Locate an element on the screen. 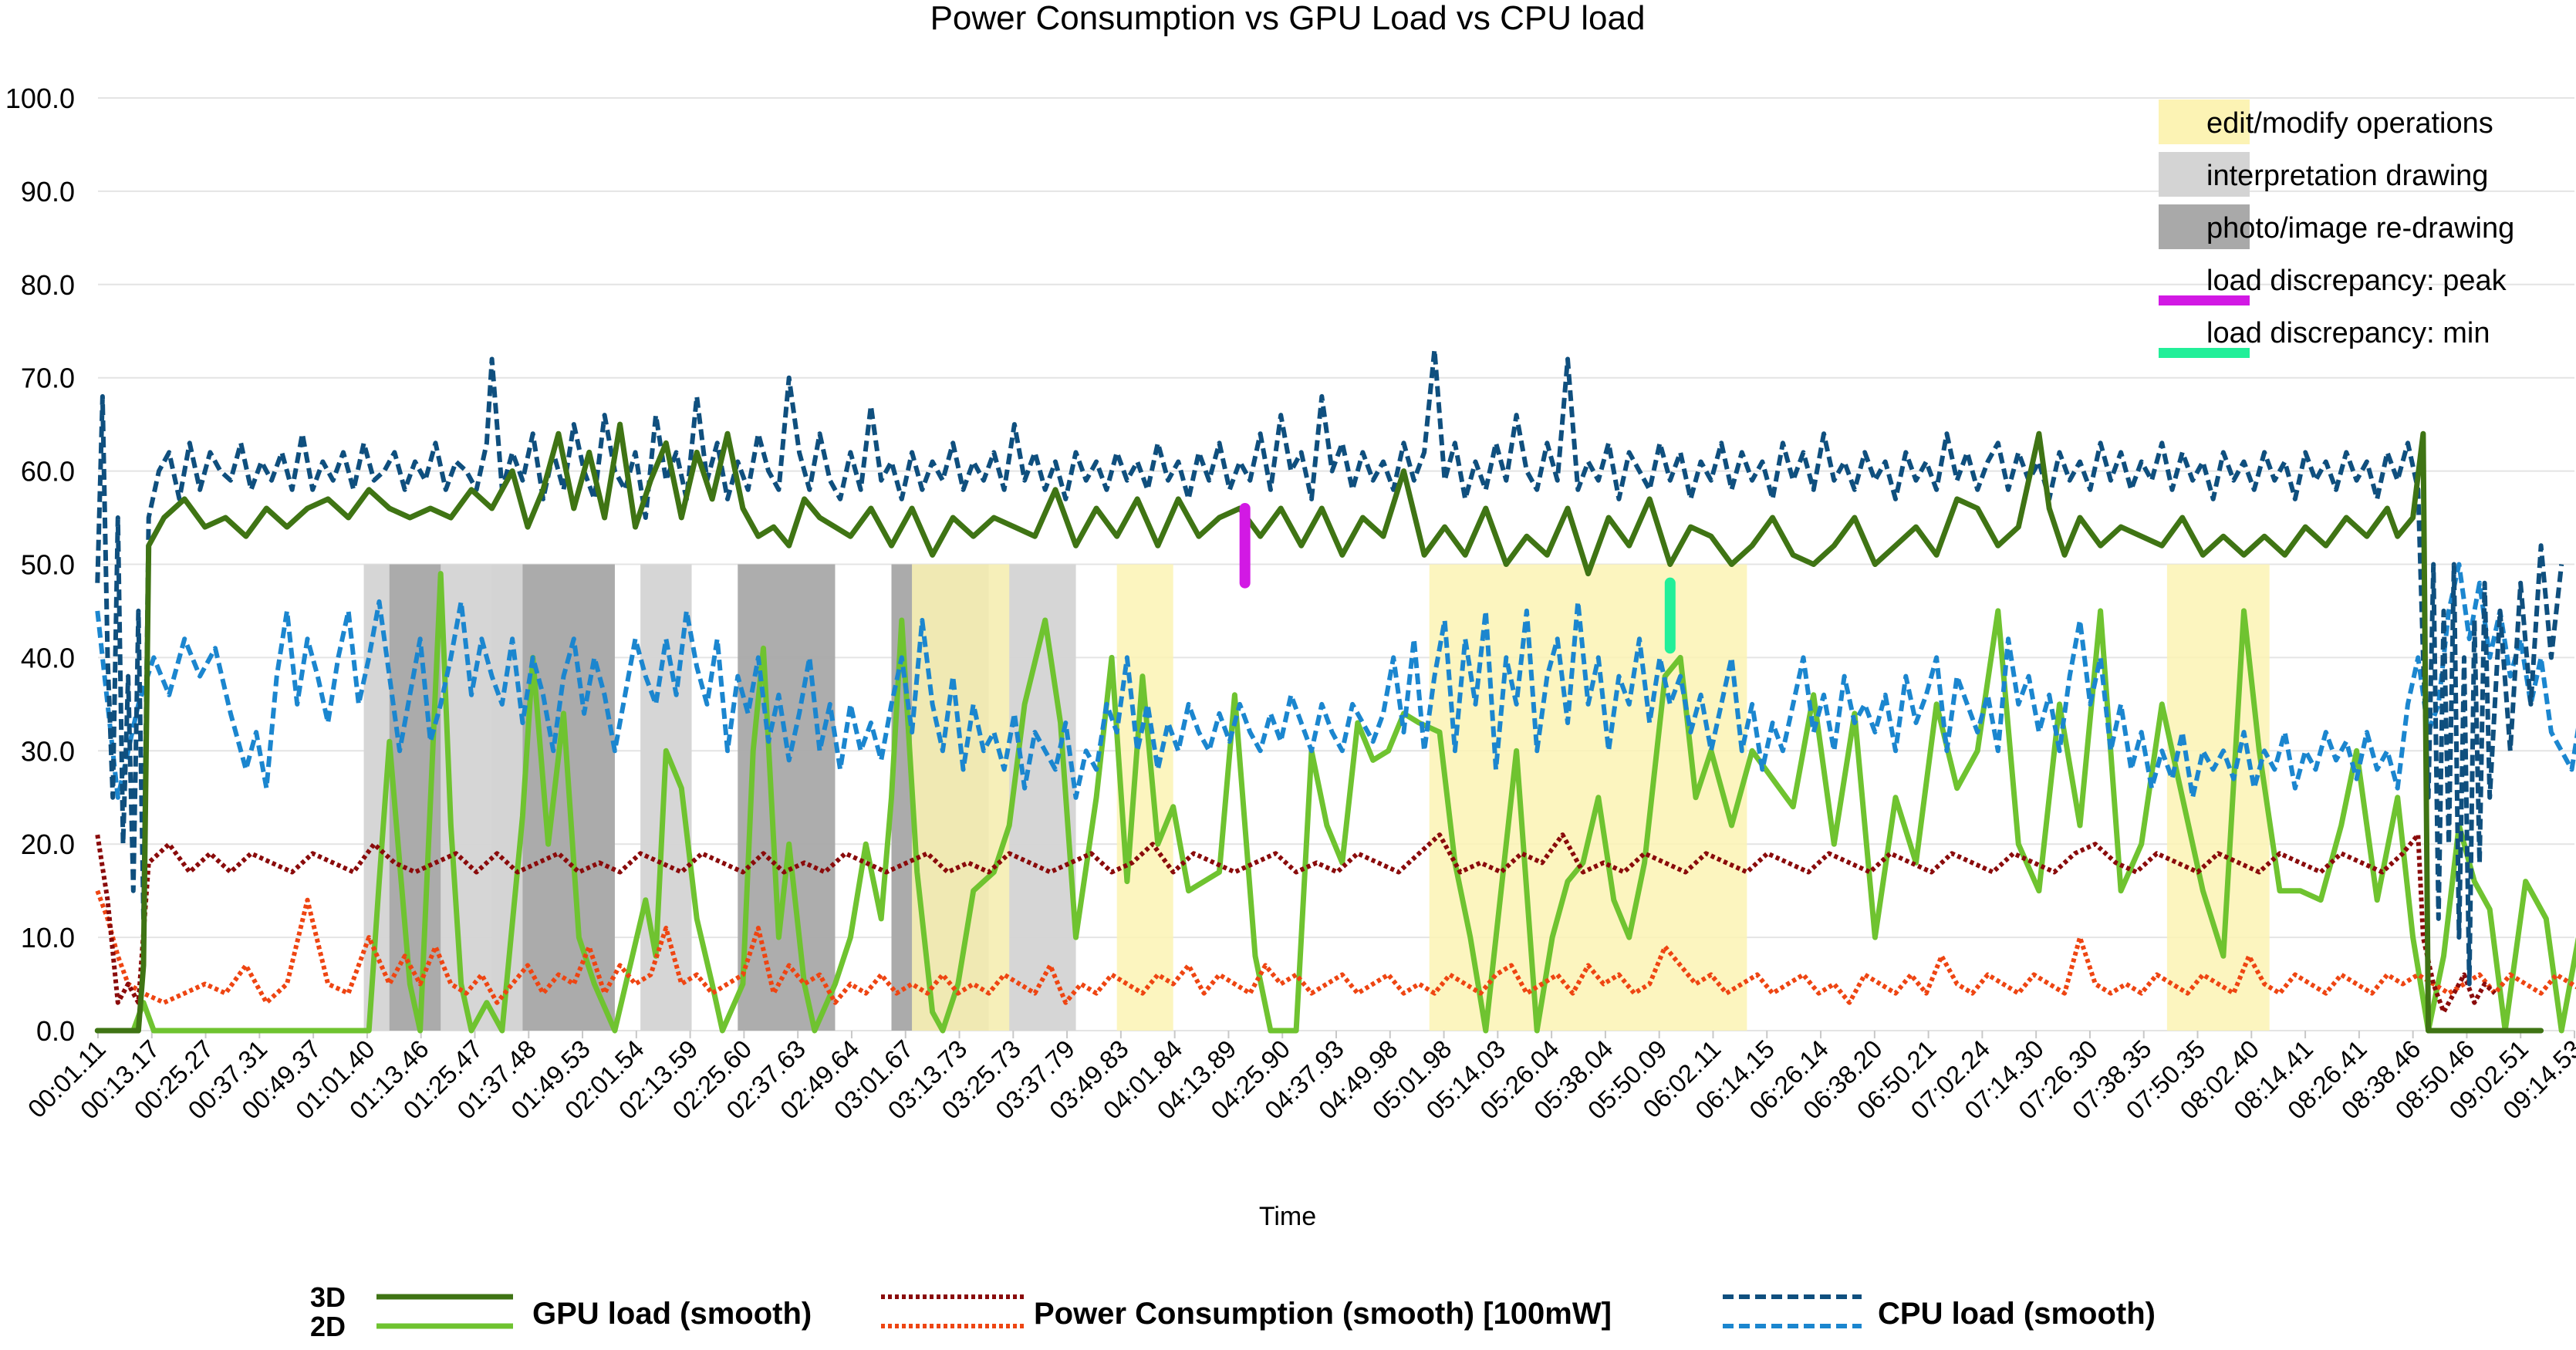  legend-series-label: CPU load (smooth) is located at coordinates (2017, 1314).